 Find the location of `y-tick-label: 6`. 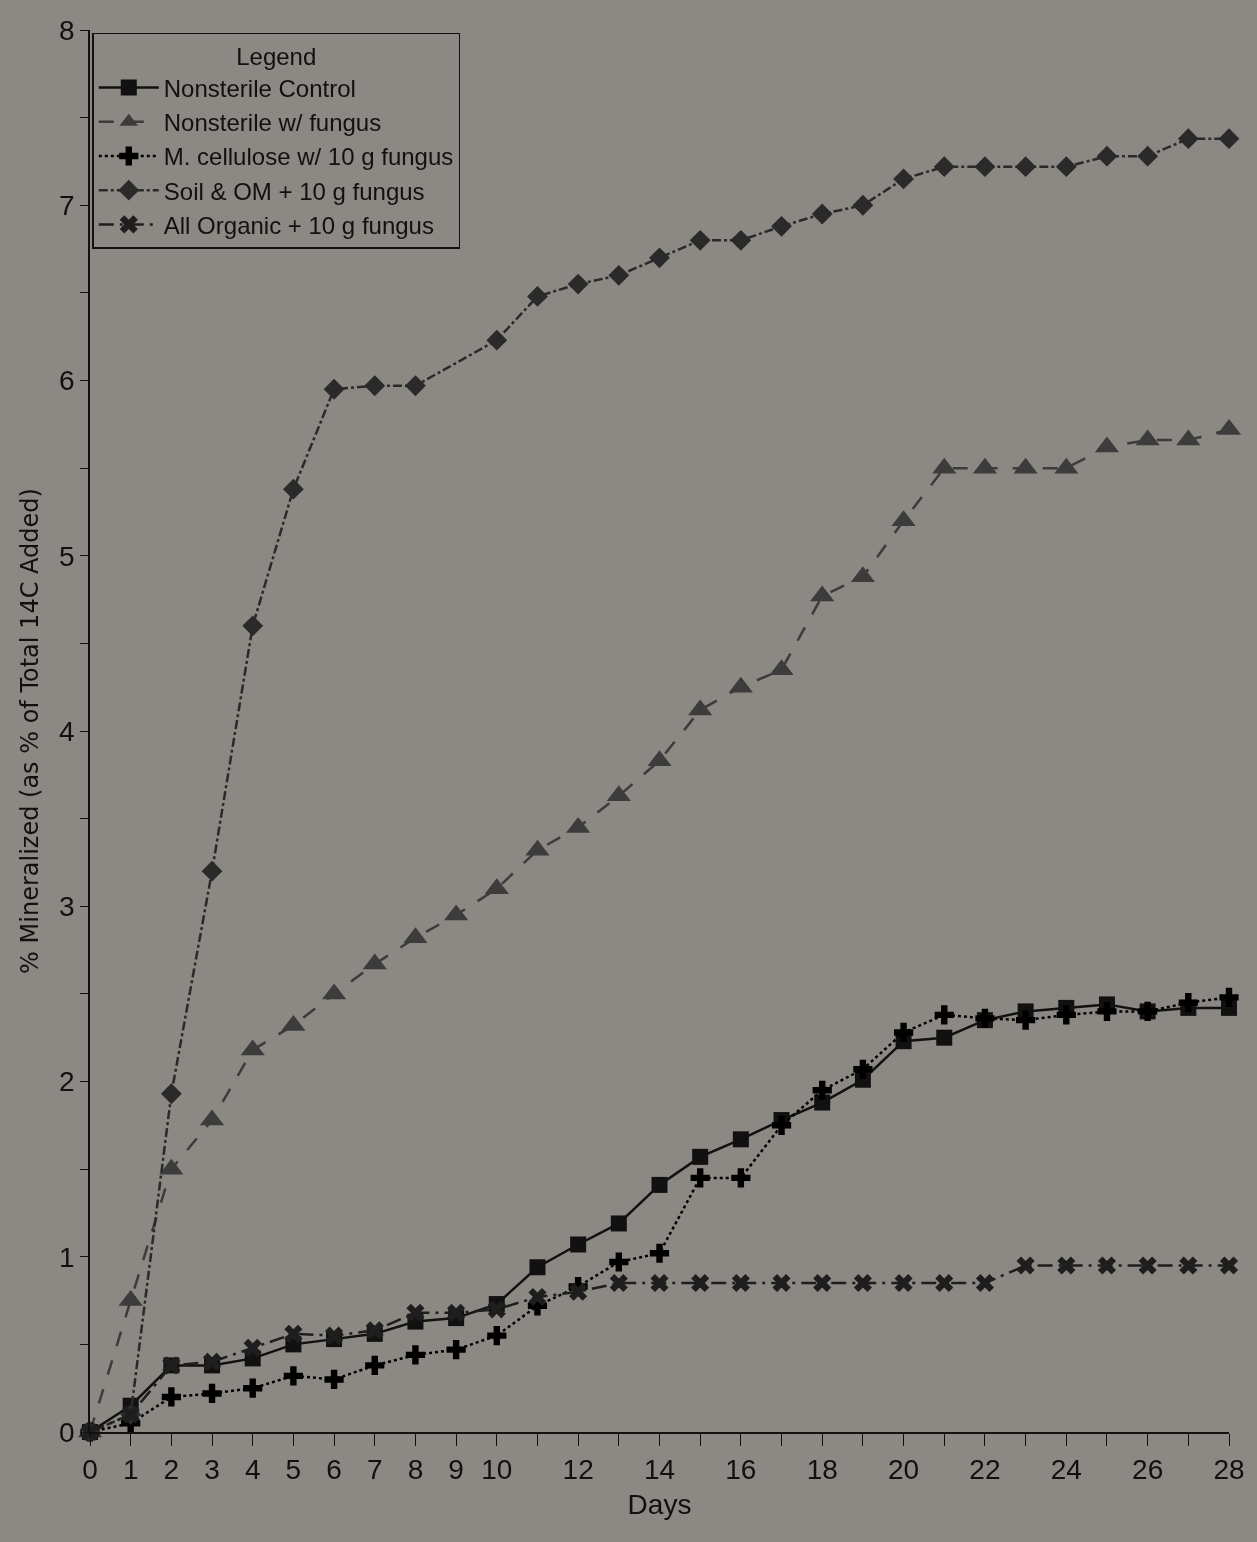

y-tick-label: 6 is located at coordinates (67, 381).